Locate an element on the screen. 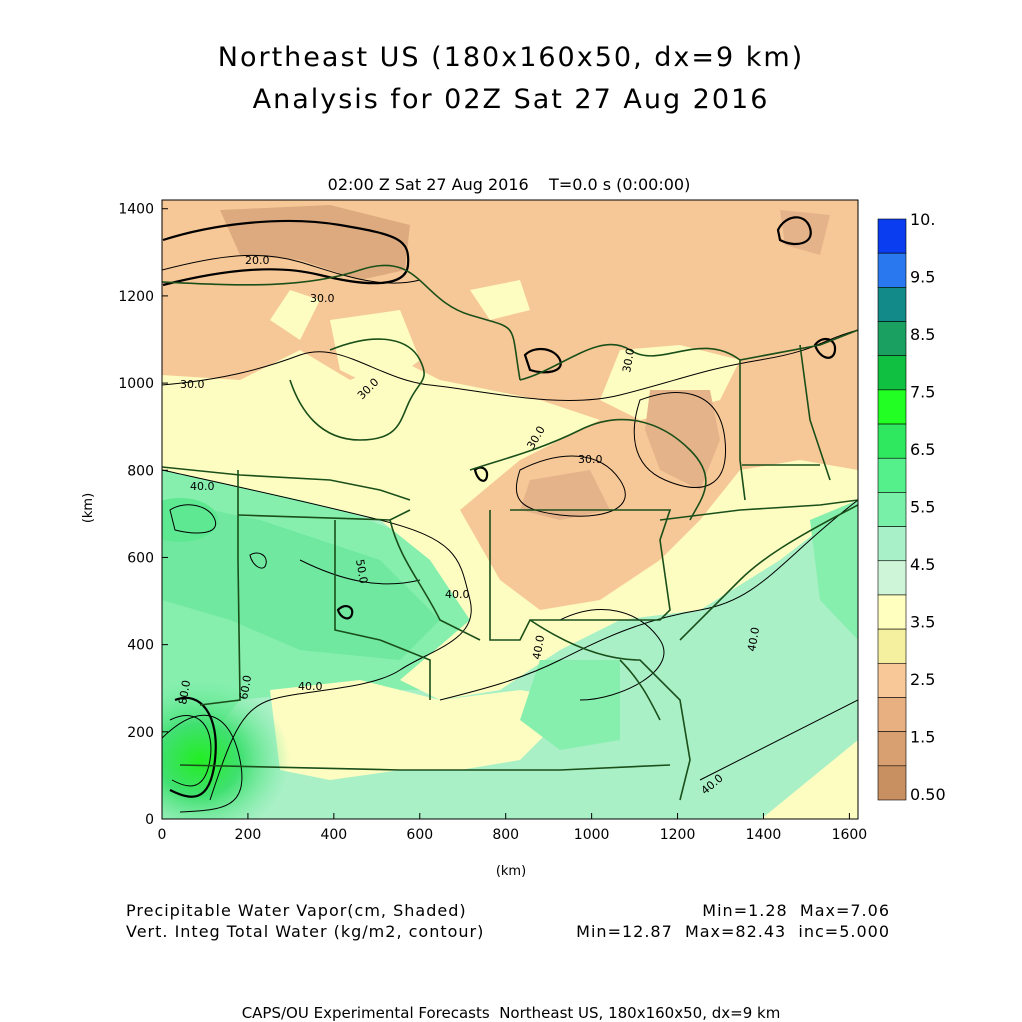 This screenshot has height=1022, width=1022. y-tick-label: 1200 is located at coordinates (136, 297).